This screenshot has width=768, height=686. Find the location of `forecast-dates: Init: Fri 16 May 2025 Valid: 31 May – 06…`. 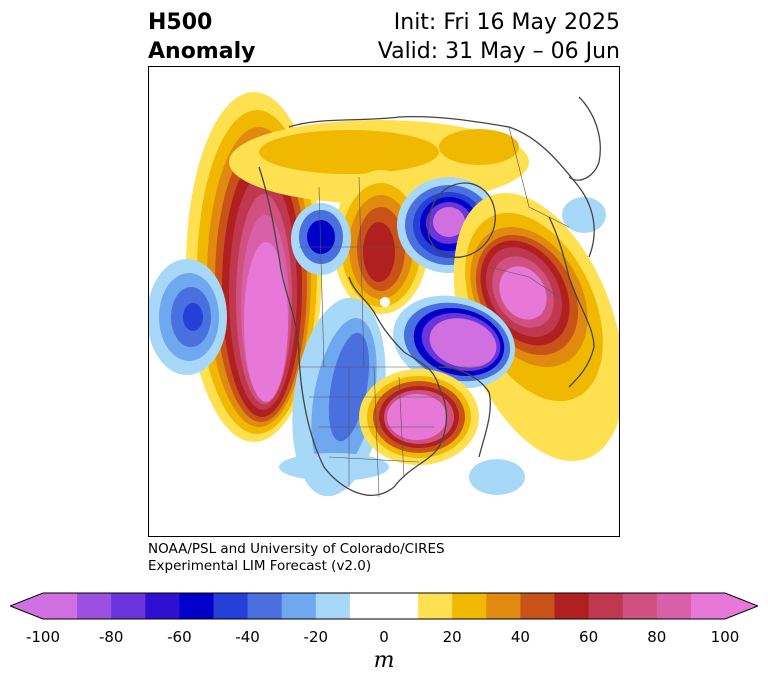

forecast-dates: Init: Fri 16 May 2025 Valid: 31 May – 06… is located at coordinates (499, 37).